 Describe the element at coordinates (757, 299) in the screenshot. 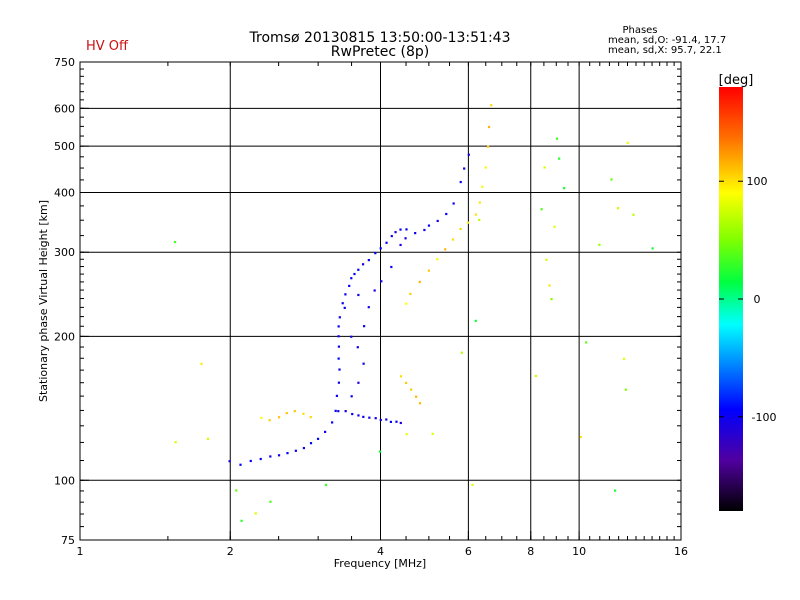

I see `colorbar-tick-label: 0` at that location.